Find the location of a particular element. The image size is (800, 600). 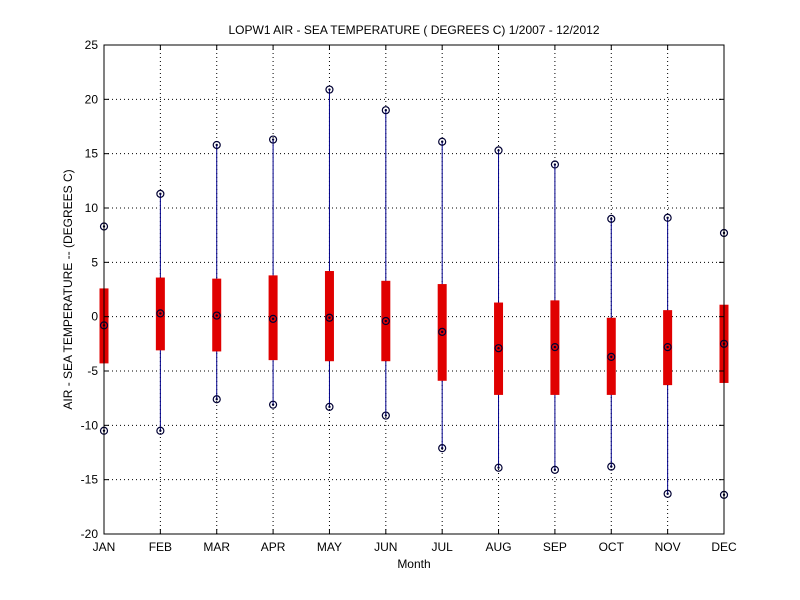

x-tick-label: JAN is located at coordinates (104, 547).